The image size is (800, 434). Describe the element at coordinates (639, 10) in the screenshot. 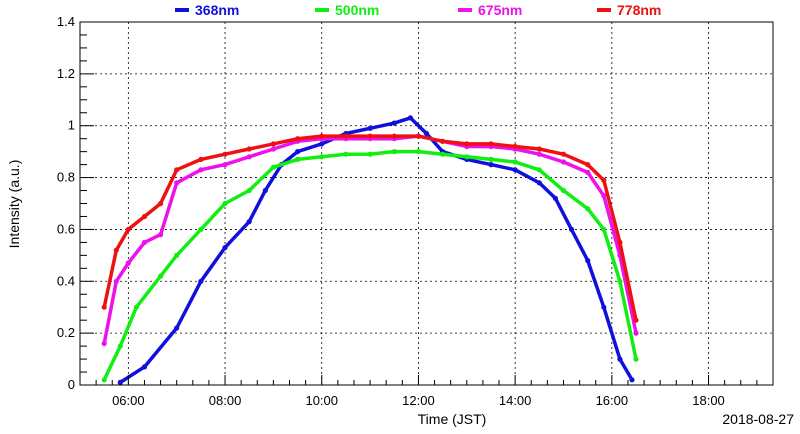

I see `legend-label: 778nm` at that location.